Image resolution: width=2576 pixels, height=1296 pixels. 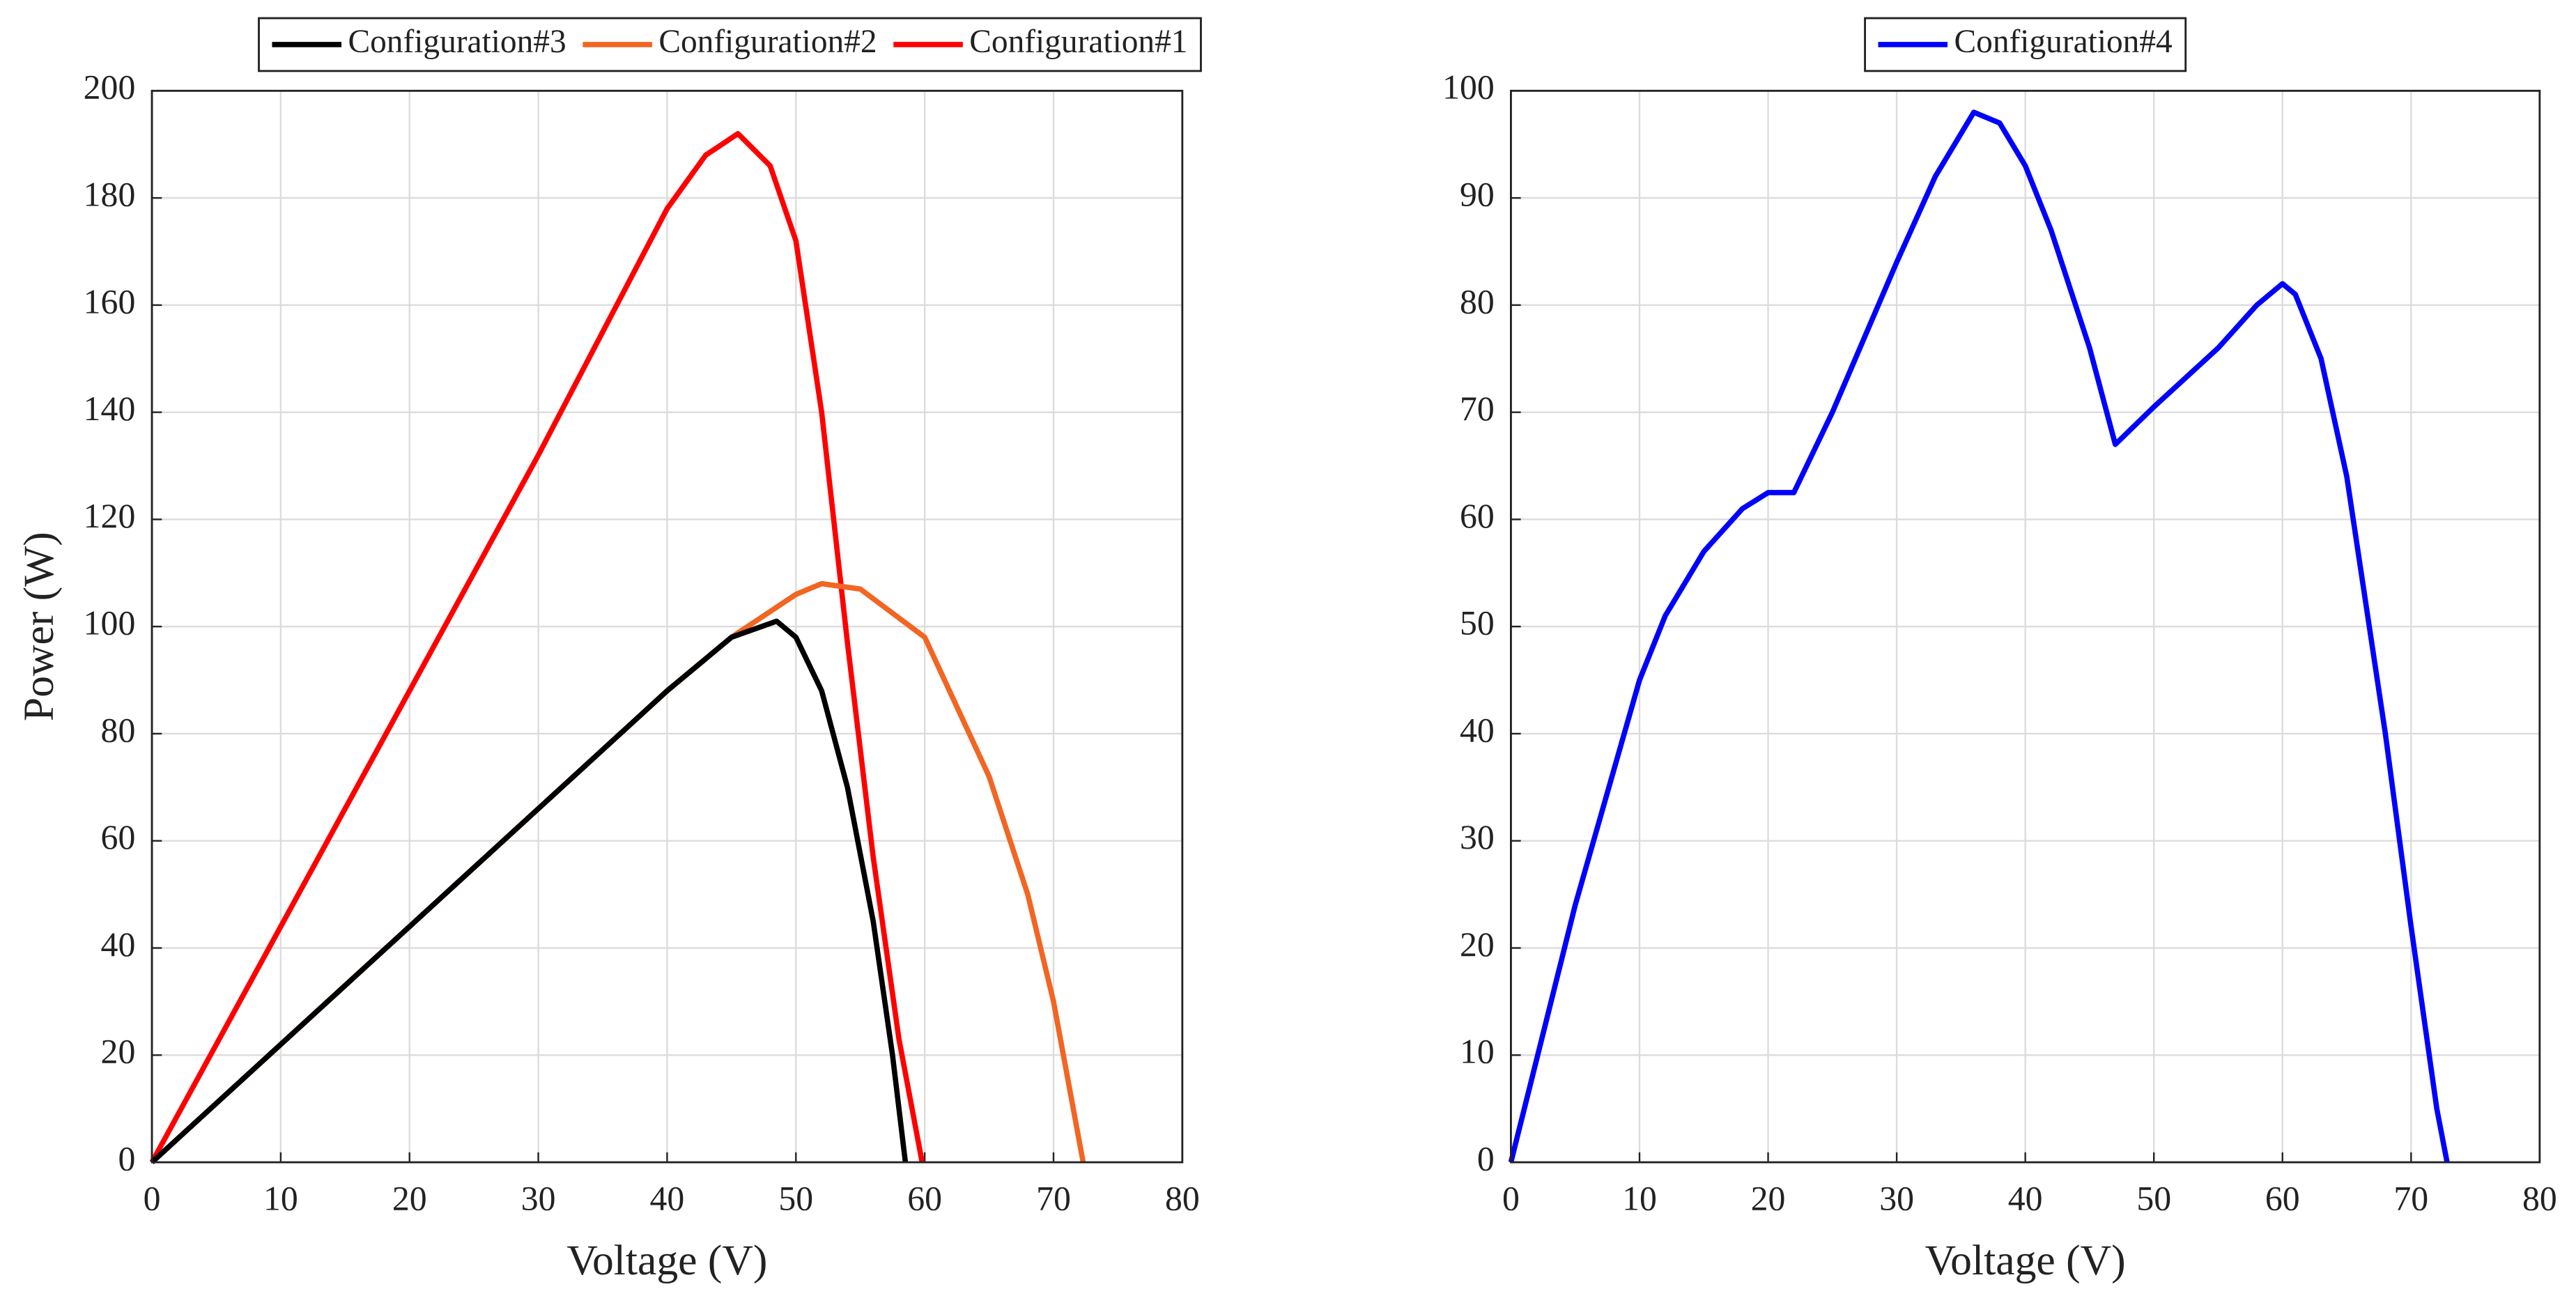 What do you see at coordinates (39, 626) in the screenshot?
I see `y-axis-label: Power (W)` at bounding box center [39, 626].